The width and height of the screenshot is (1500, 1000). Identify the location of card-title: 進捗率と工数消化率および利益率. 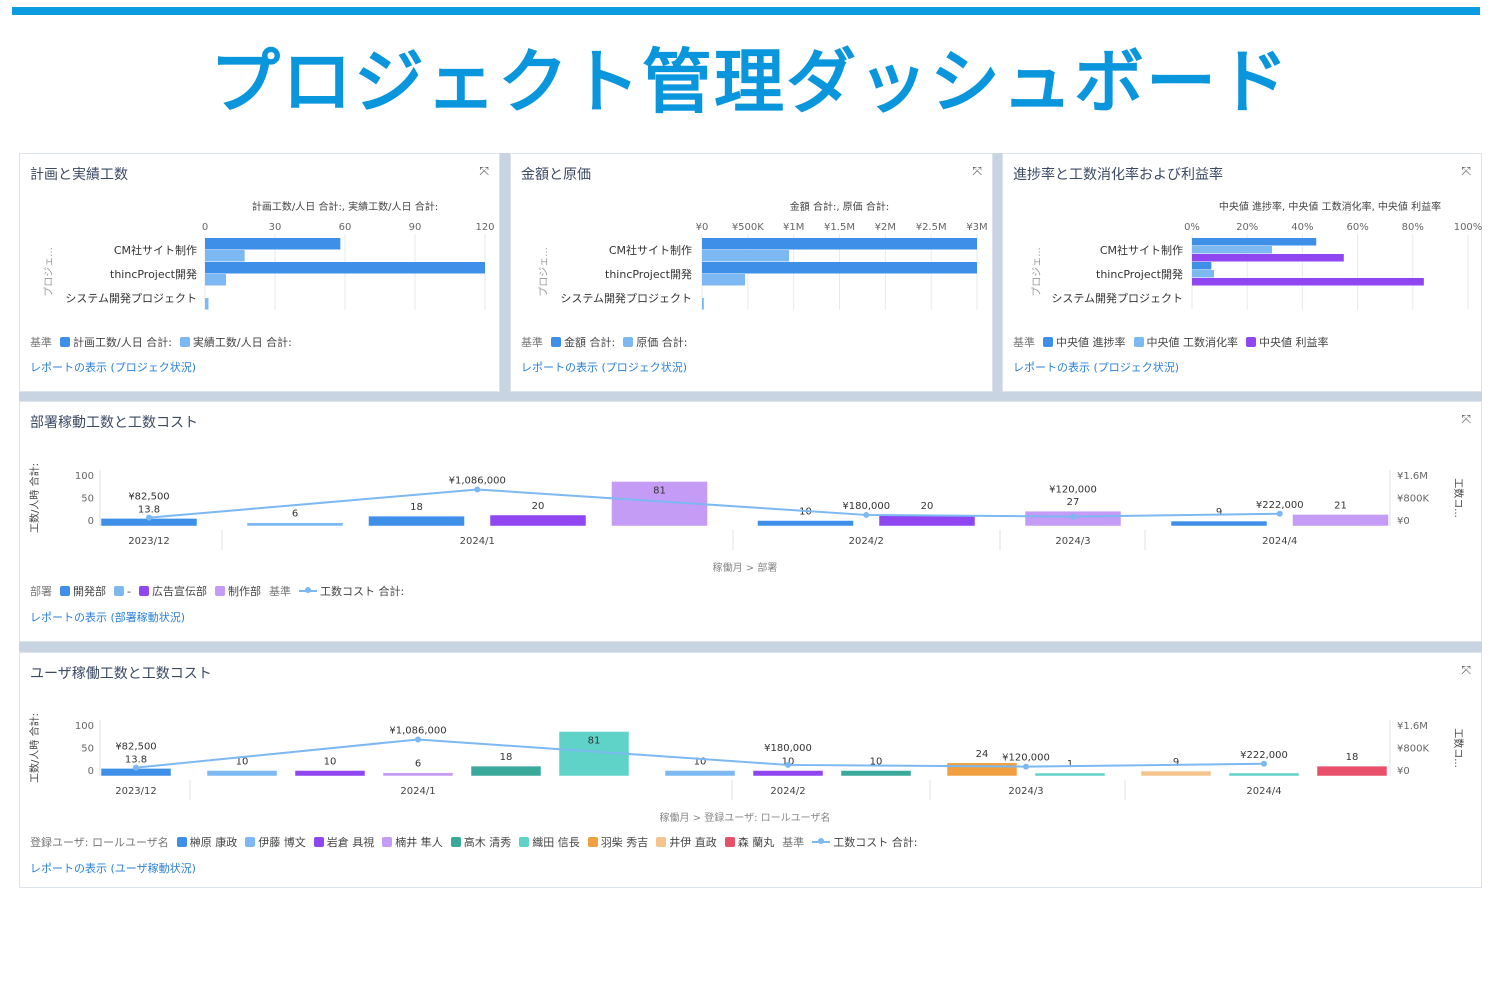
(1118, 175).